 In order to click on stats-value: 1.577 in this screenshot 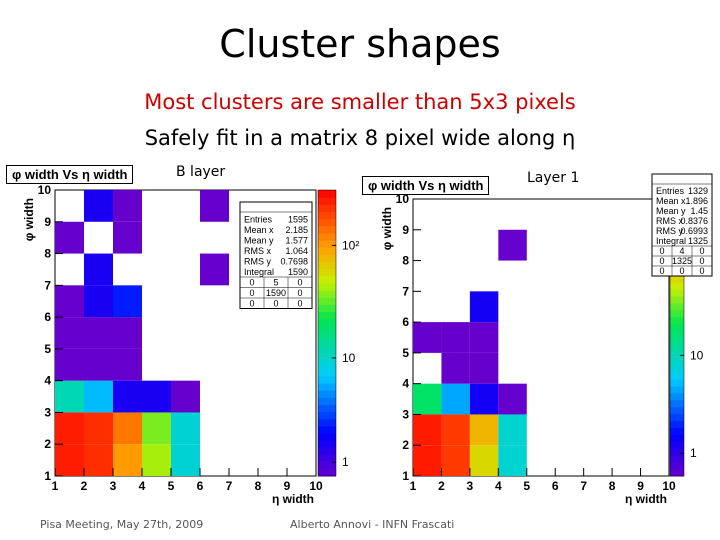, I will do `click(296, 241)`.